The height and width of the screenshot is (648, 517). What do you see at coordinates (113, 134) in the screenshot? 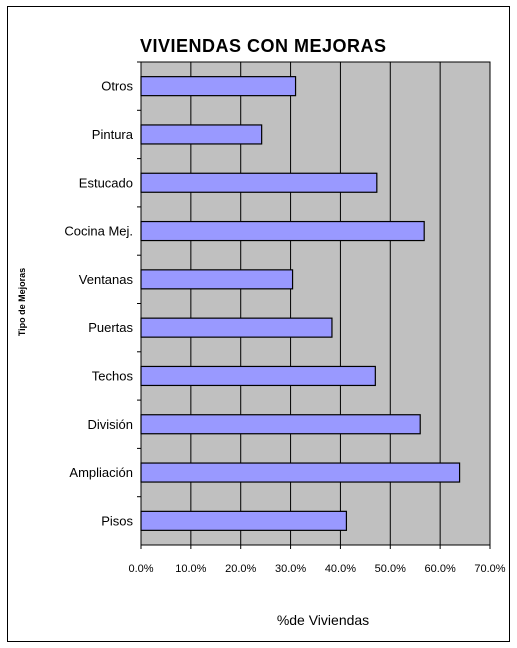
I see `category-label: Pintura` at bounding box center [113, 134].